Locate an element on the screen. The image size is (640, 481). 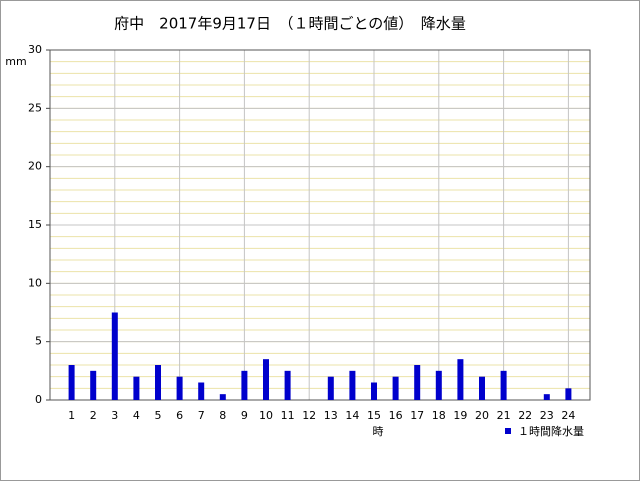
x-tick-label: 7 is located at coordinates (201, 415).